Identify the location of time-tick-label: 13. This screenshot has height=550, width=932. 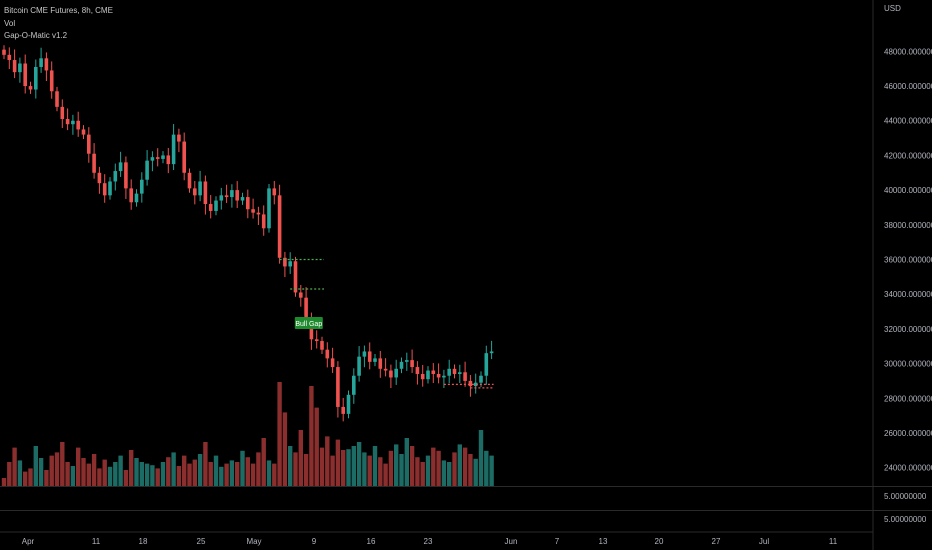
(603, 541).